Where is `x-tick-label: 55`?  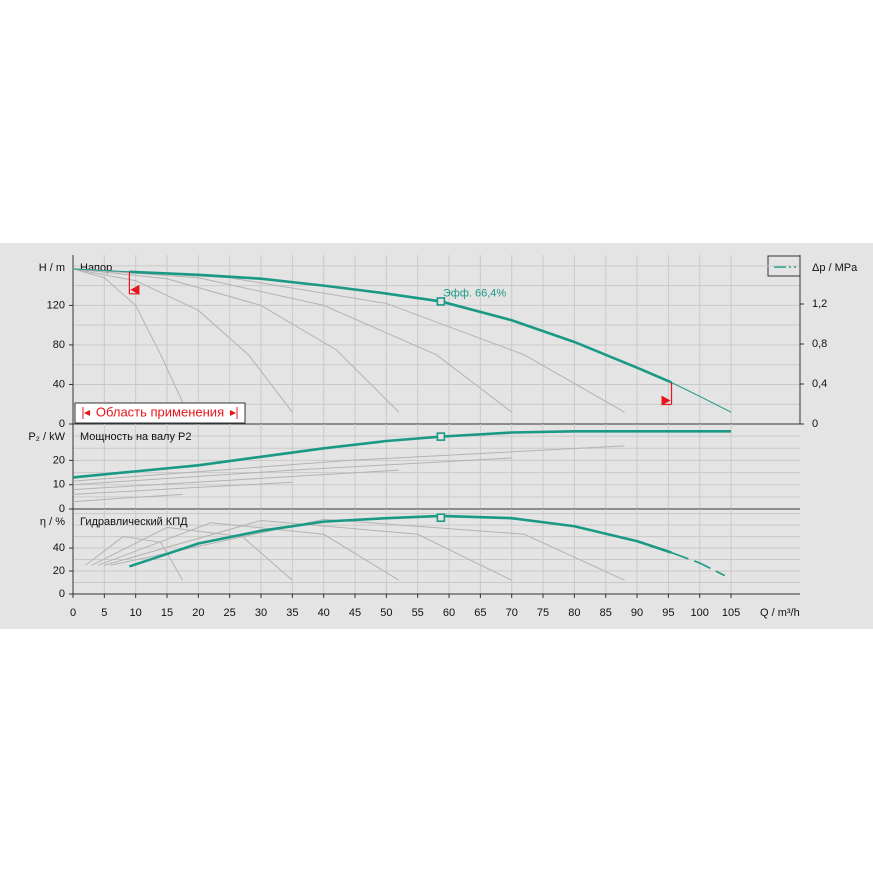 x-tick-label: 55 is located at coordinates (418, 613).